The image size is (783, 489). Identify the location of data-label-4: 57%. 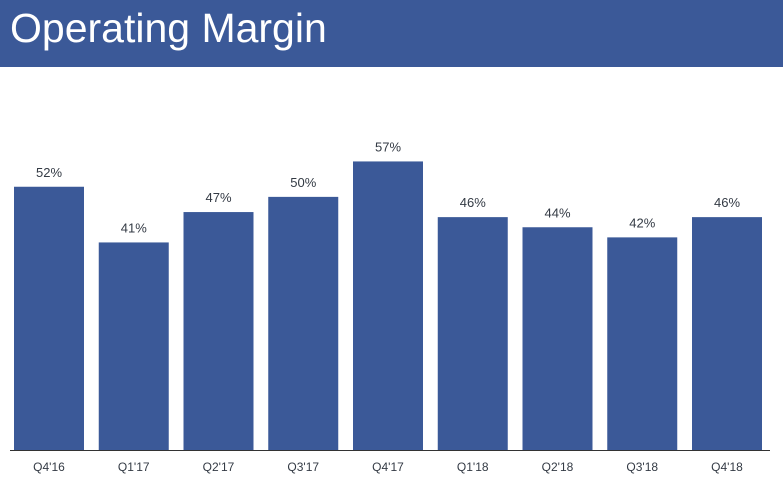
(388, 146).